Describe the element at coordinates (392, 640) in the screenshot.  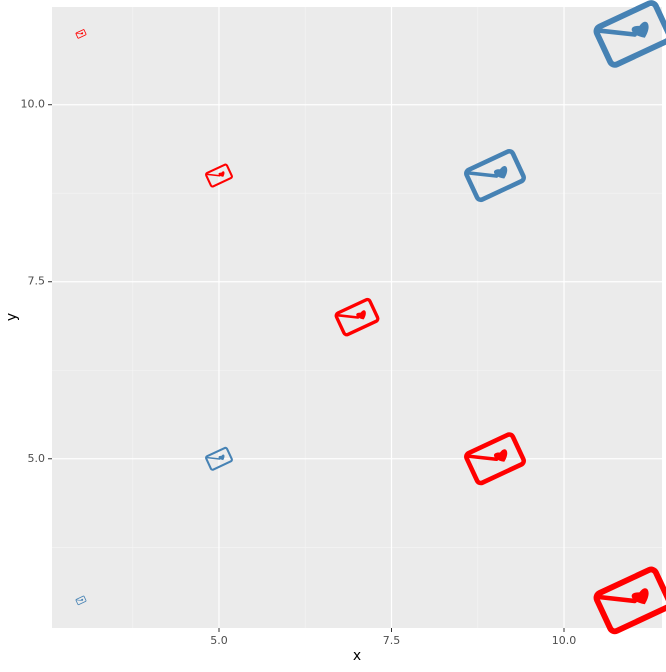
I see `x-tick-label: 7.5` at that location.